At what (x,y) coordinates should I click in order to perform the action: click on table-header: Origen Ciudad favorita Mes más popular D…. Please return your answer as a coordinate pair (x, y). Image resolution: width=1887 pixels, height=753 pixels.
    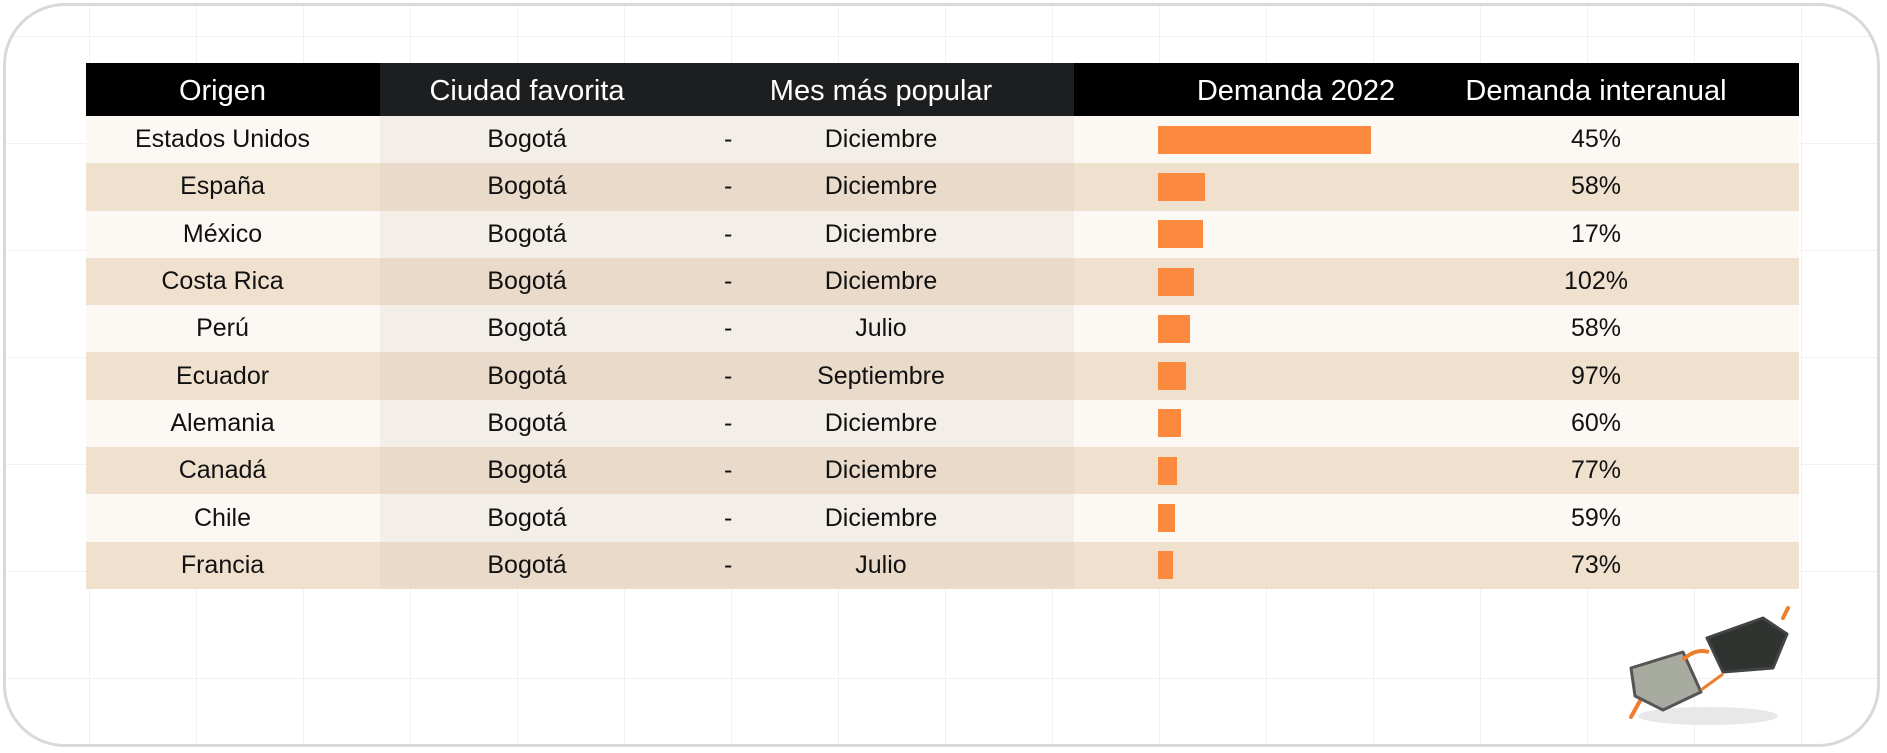
    Looking at the image, I should click on (942, 89).